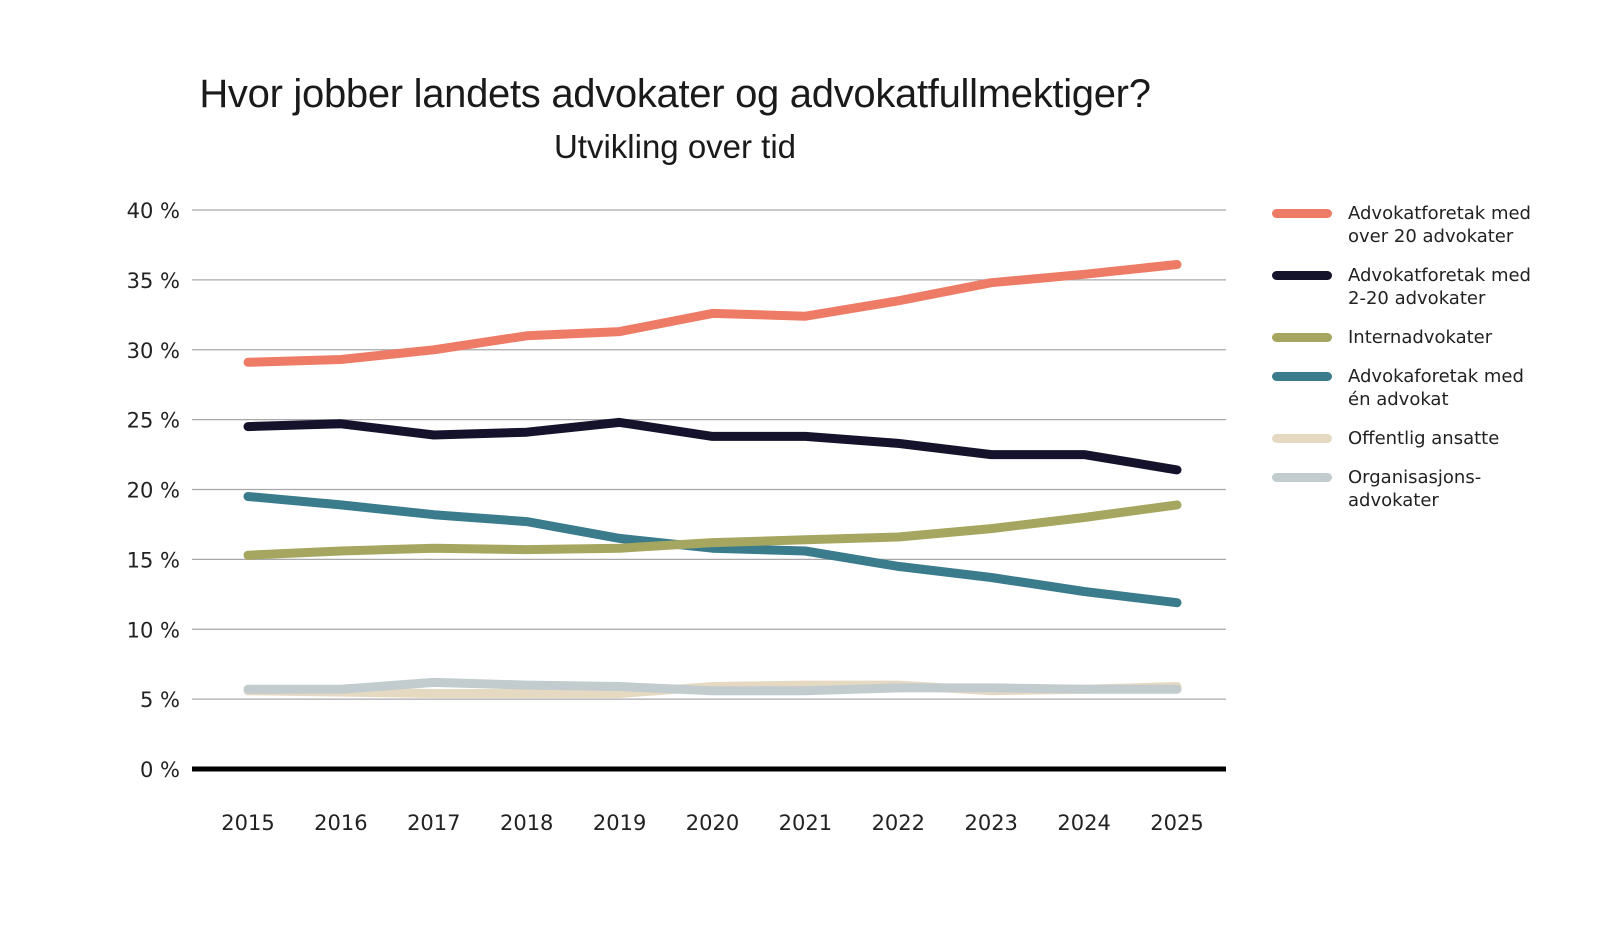 This screenshot has height=928, width=1600. I want to click on y-tick-label: 30 %, so click(153, 351).